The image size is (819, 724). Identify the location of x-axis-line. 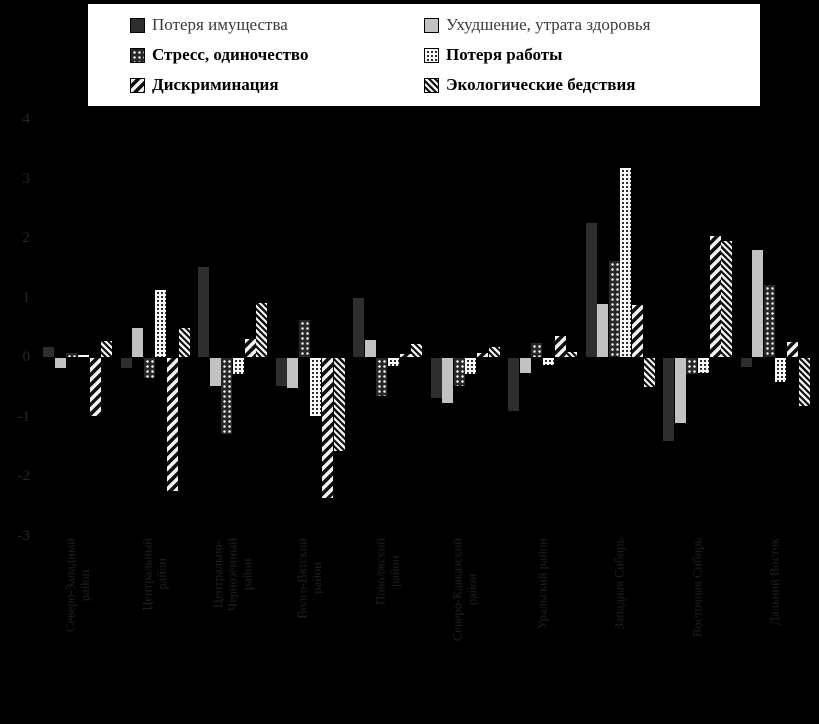
(425, 357).